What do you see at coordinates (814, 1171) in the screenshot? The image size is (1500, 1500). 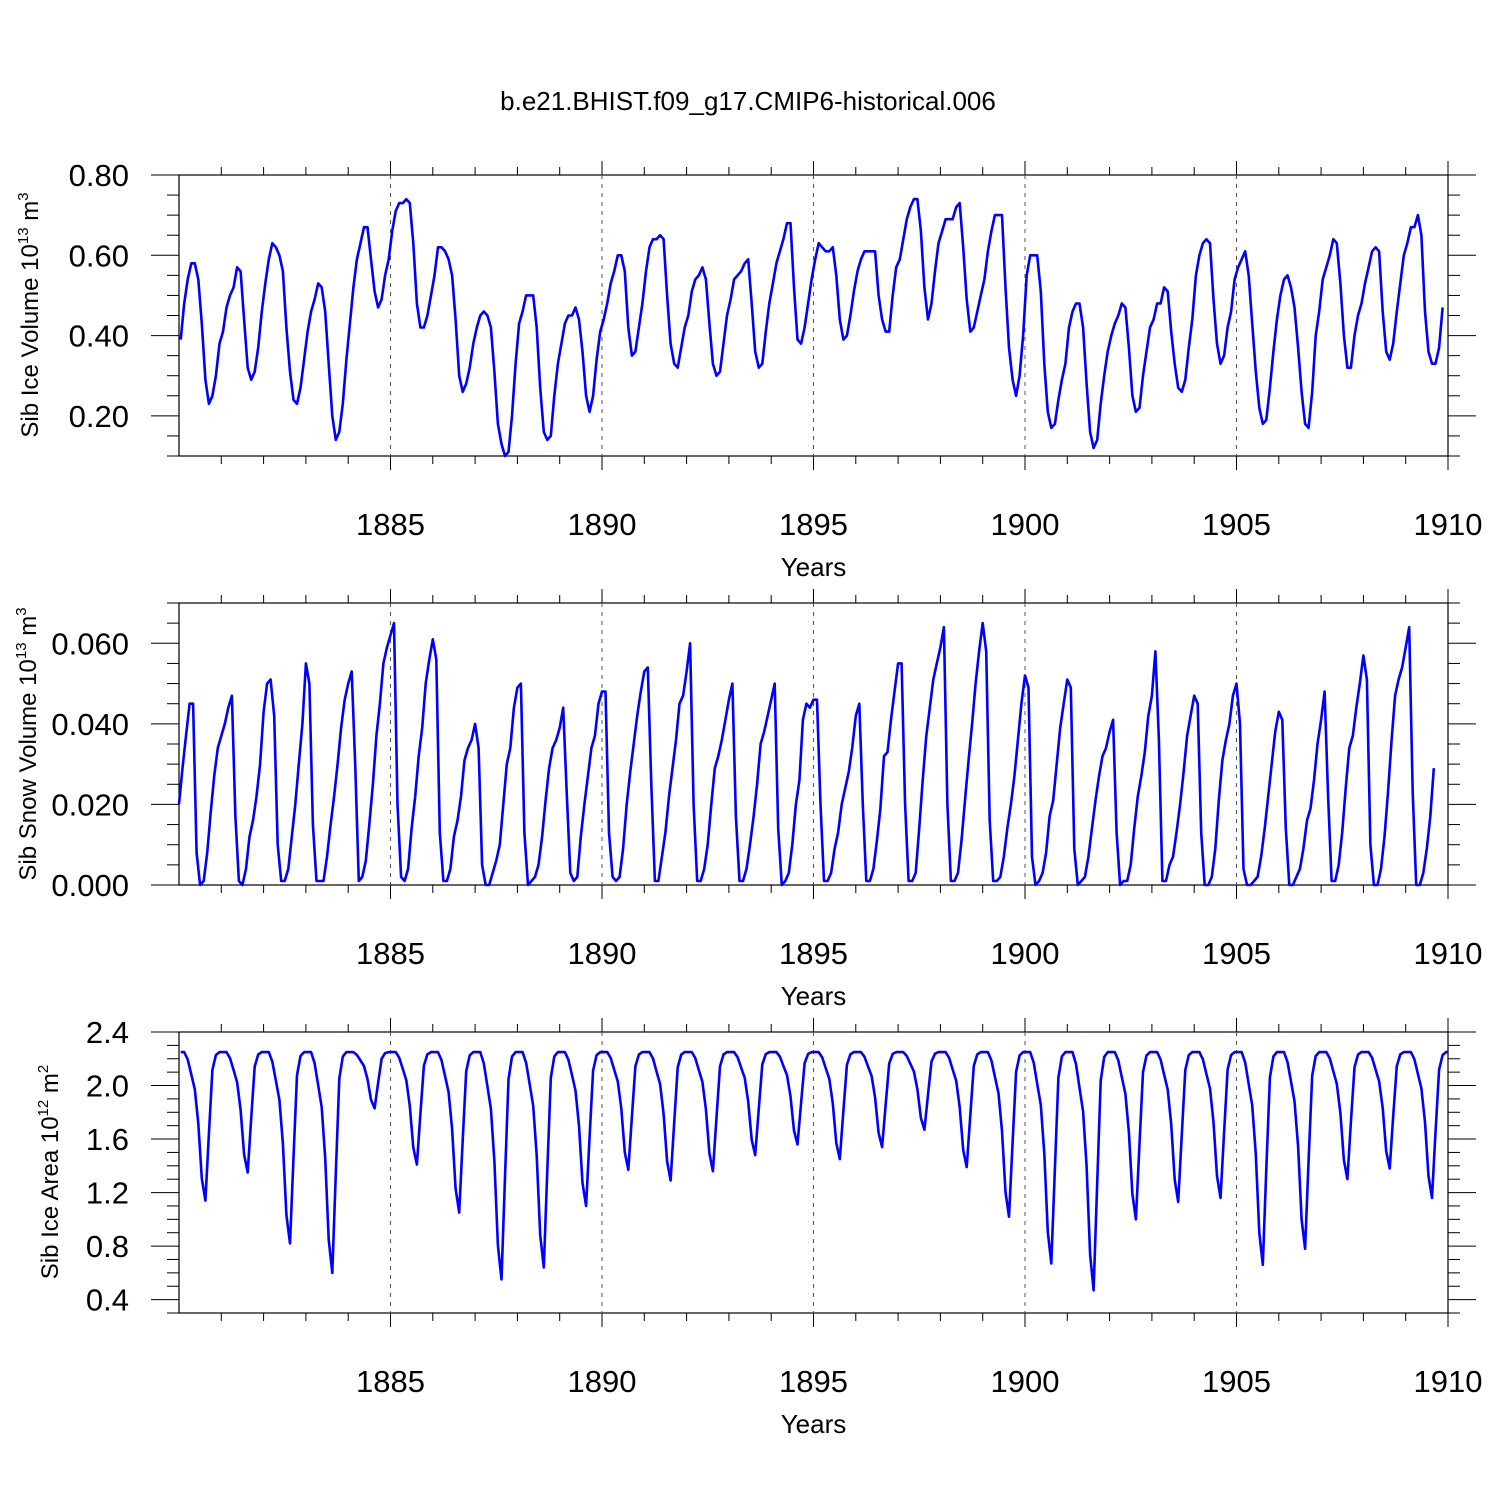 I see `series-line-sib-ice-area` at bounding box center [814, 1171].